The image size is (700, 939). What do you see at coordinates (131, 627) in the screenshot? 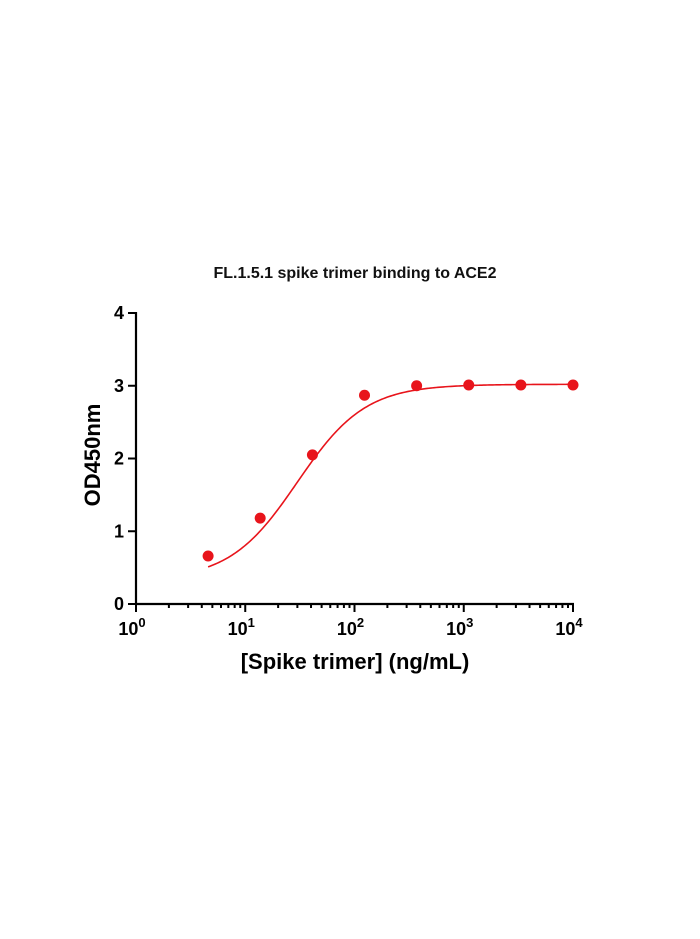
I see `x-tick-label: 10⁰` at bounding box center [131, 627].